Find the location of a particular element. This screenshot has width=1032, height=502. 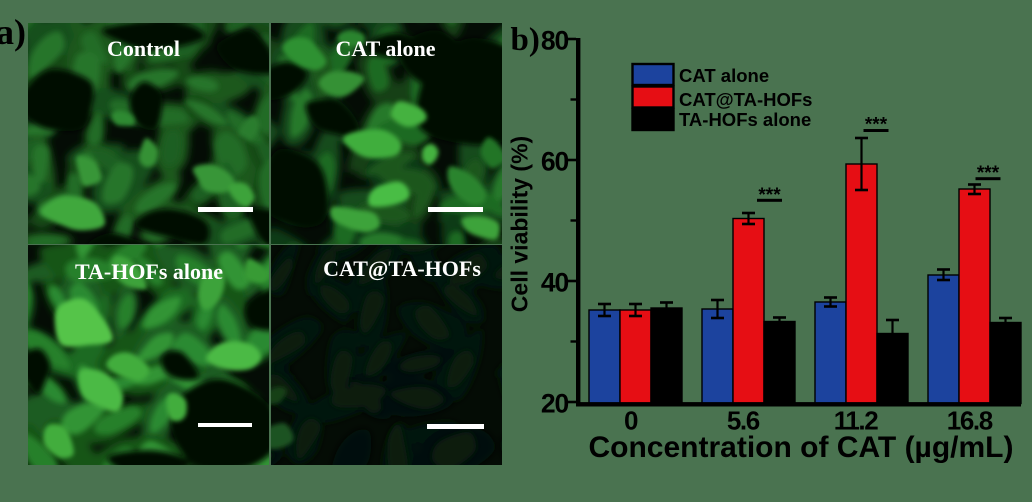

svg-text: 40 is located at coordinates (555, 283).